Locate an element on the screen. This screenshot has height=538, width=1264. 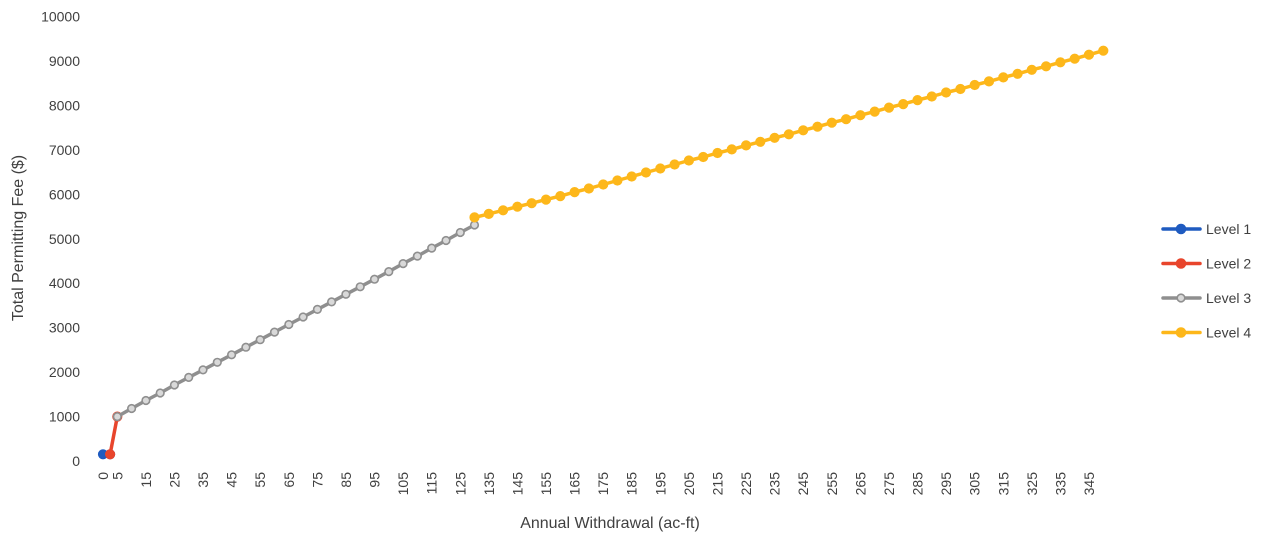
legend-label: Level 3 is located at coordinates (1228, 298).